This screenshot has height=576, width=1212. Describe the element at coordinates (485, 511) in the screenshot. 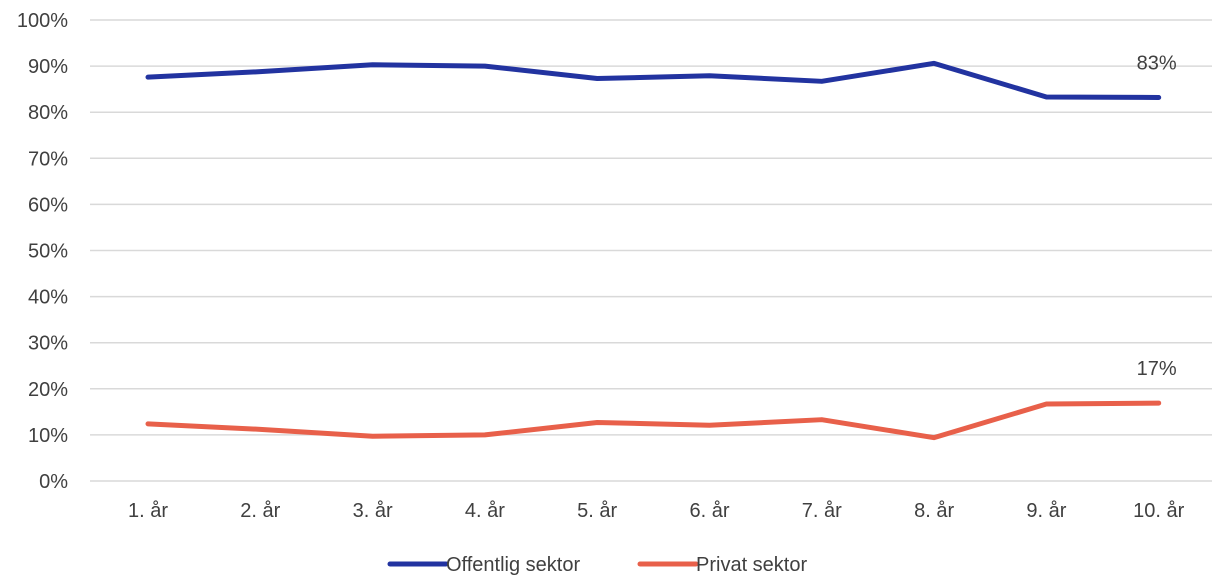

I see `x-tick-label: 4. år` at that location.